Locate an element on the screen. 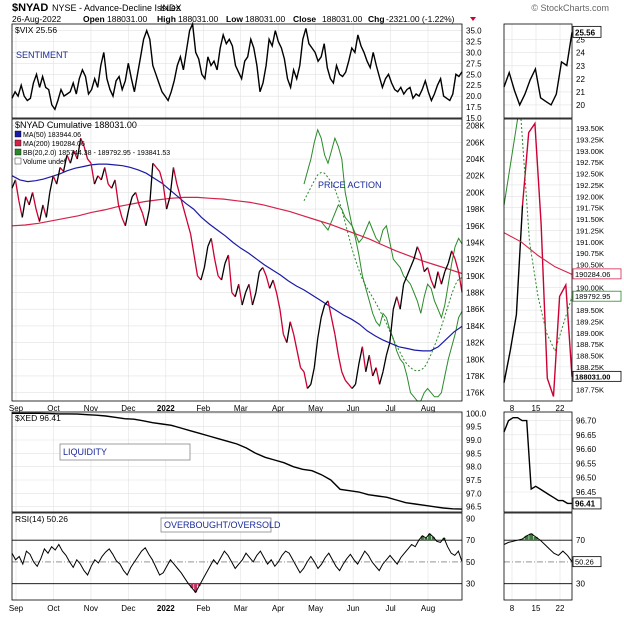  nyad-zoom-tick-label: 191.50K is located at coordinates (590, 219).